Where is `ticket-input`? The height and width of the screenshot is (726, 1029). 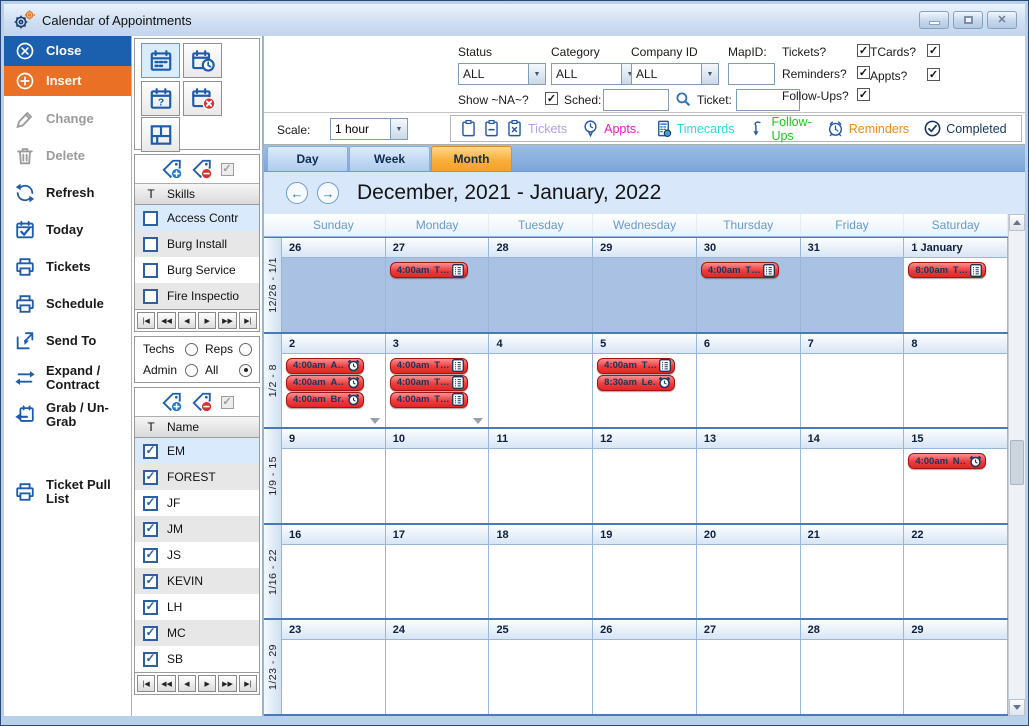 ticket-input is located at coordinates (768, 100).